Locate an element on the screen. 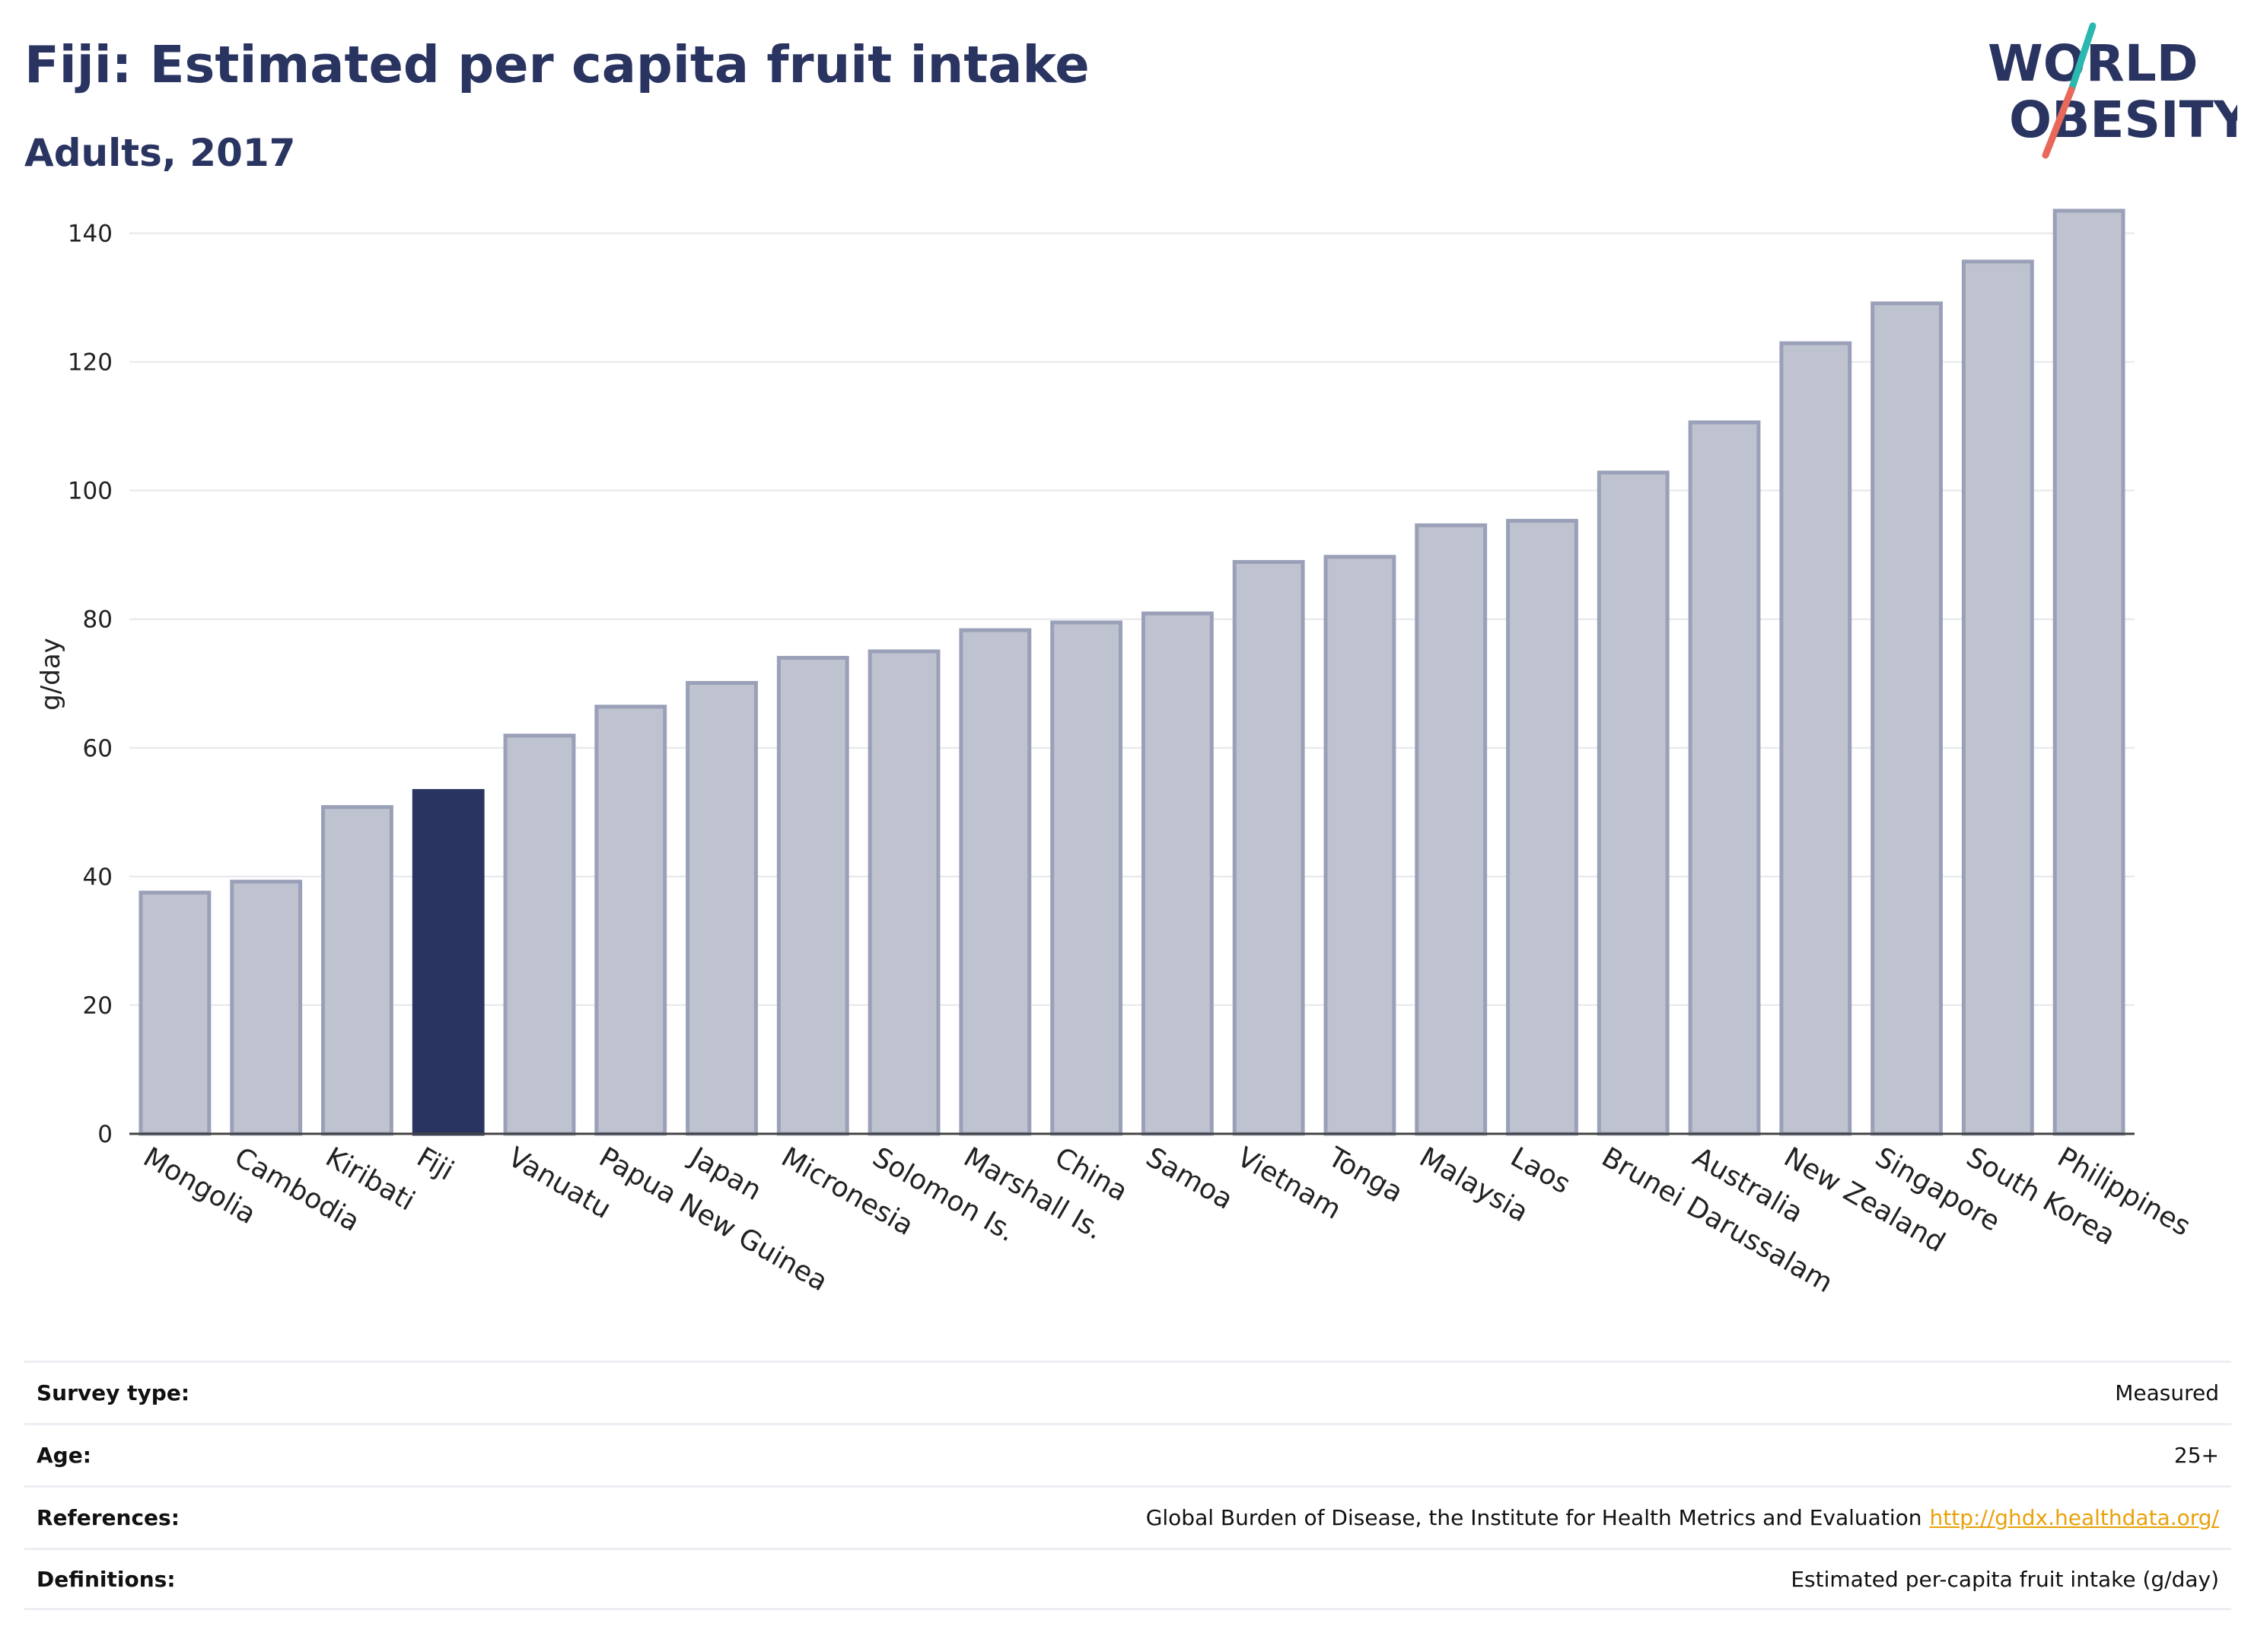 The height and width of the screenshot is (1652, 2251). bar-australia is located at coordinates (1724, 778).